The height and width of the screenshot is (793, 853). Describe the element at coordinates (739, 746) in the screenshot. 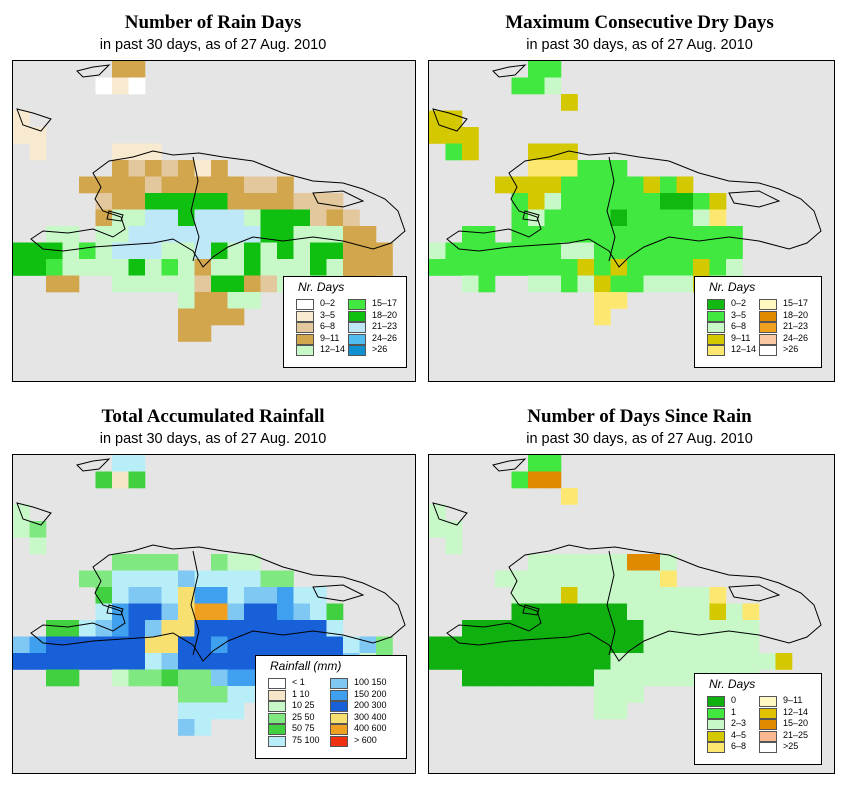

I see `legend-label: 6–8` at that location.